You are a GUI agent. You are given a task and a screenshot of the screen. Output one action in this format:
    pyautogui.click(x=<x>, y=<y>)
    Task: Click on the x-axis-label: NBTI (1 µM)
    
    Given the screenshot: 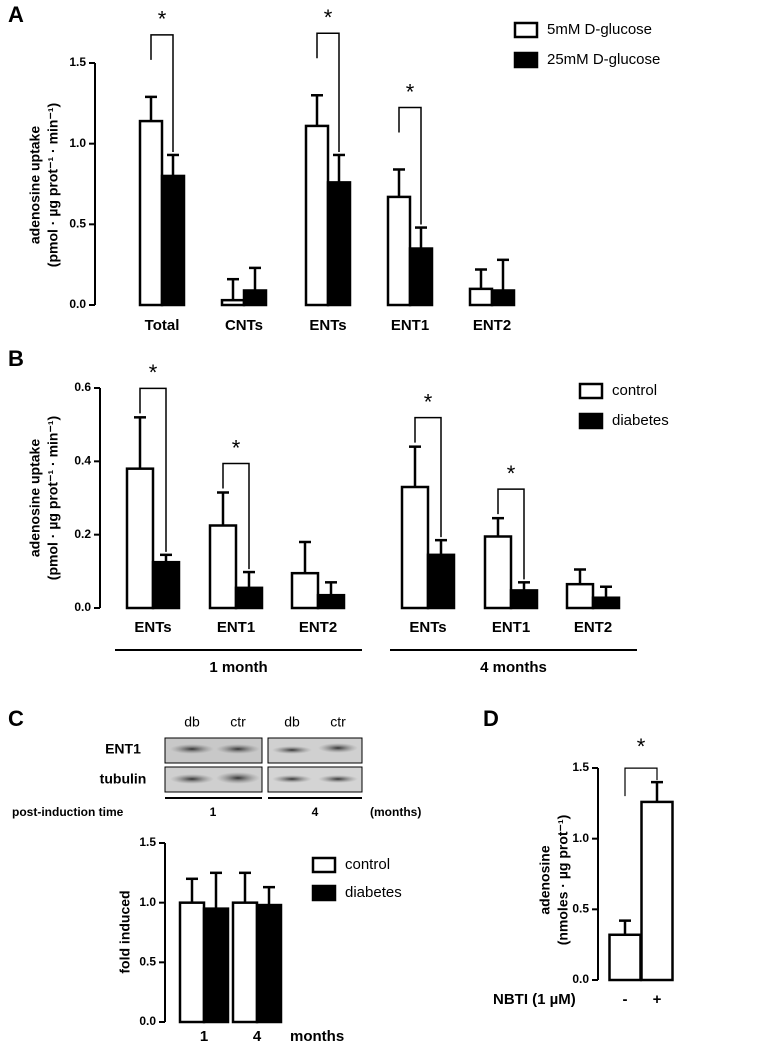 What is the action you would take?
    pyautogui.click(x=534, y=999)
    